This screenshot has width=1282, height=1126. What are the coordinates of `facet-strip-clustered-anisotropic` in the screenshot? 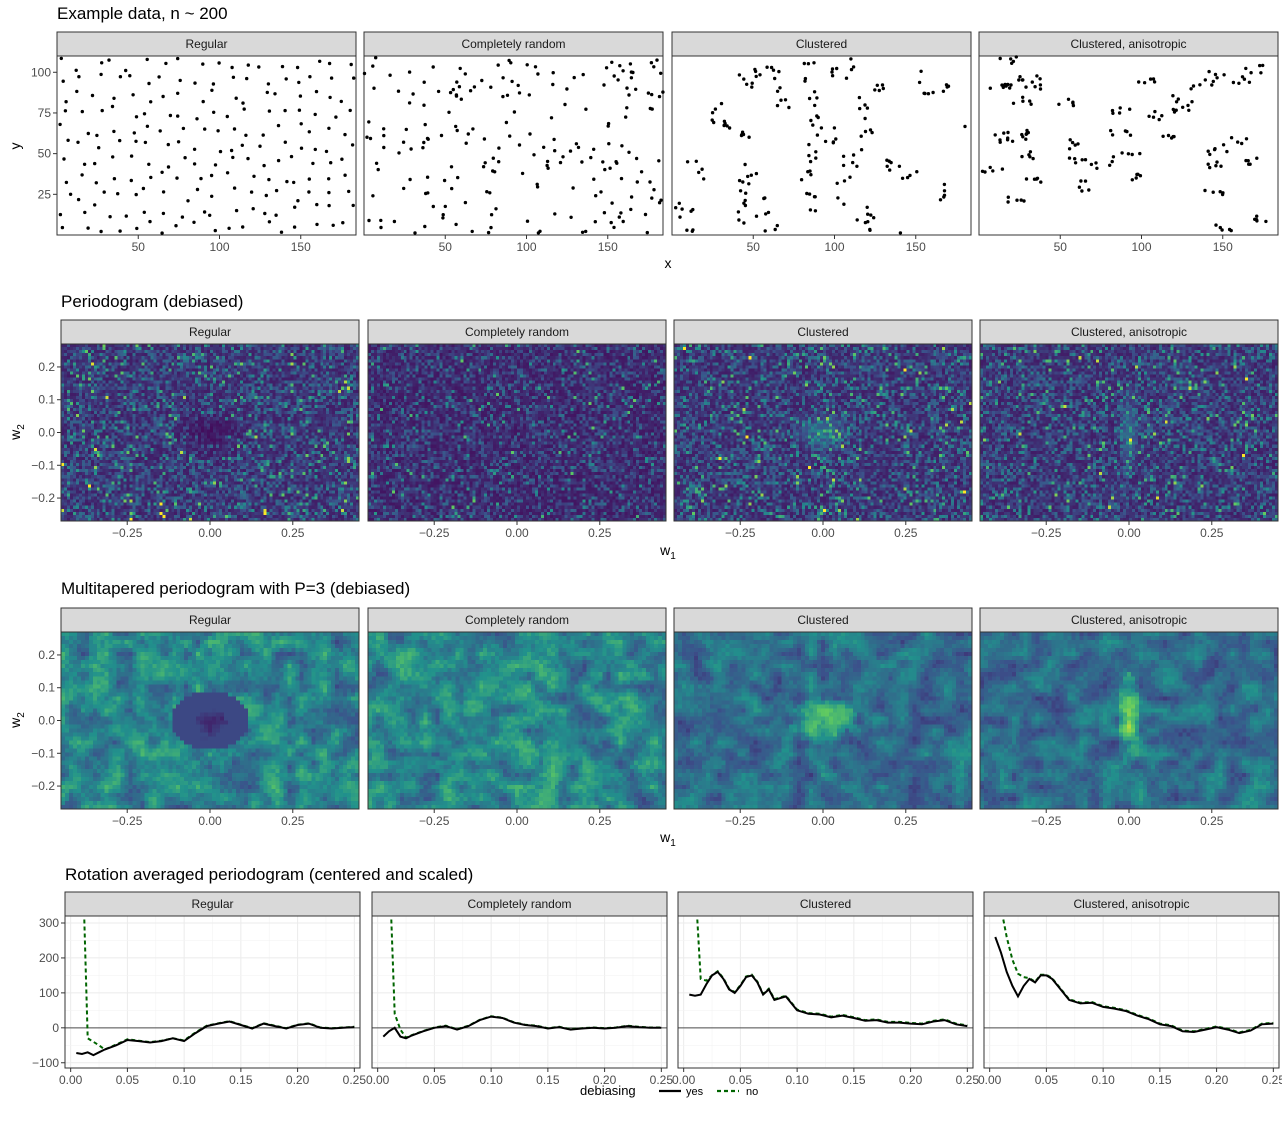 It's located at (1128, 44).